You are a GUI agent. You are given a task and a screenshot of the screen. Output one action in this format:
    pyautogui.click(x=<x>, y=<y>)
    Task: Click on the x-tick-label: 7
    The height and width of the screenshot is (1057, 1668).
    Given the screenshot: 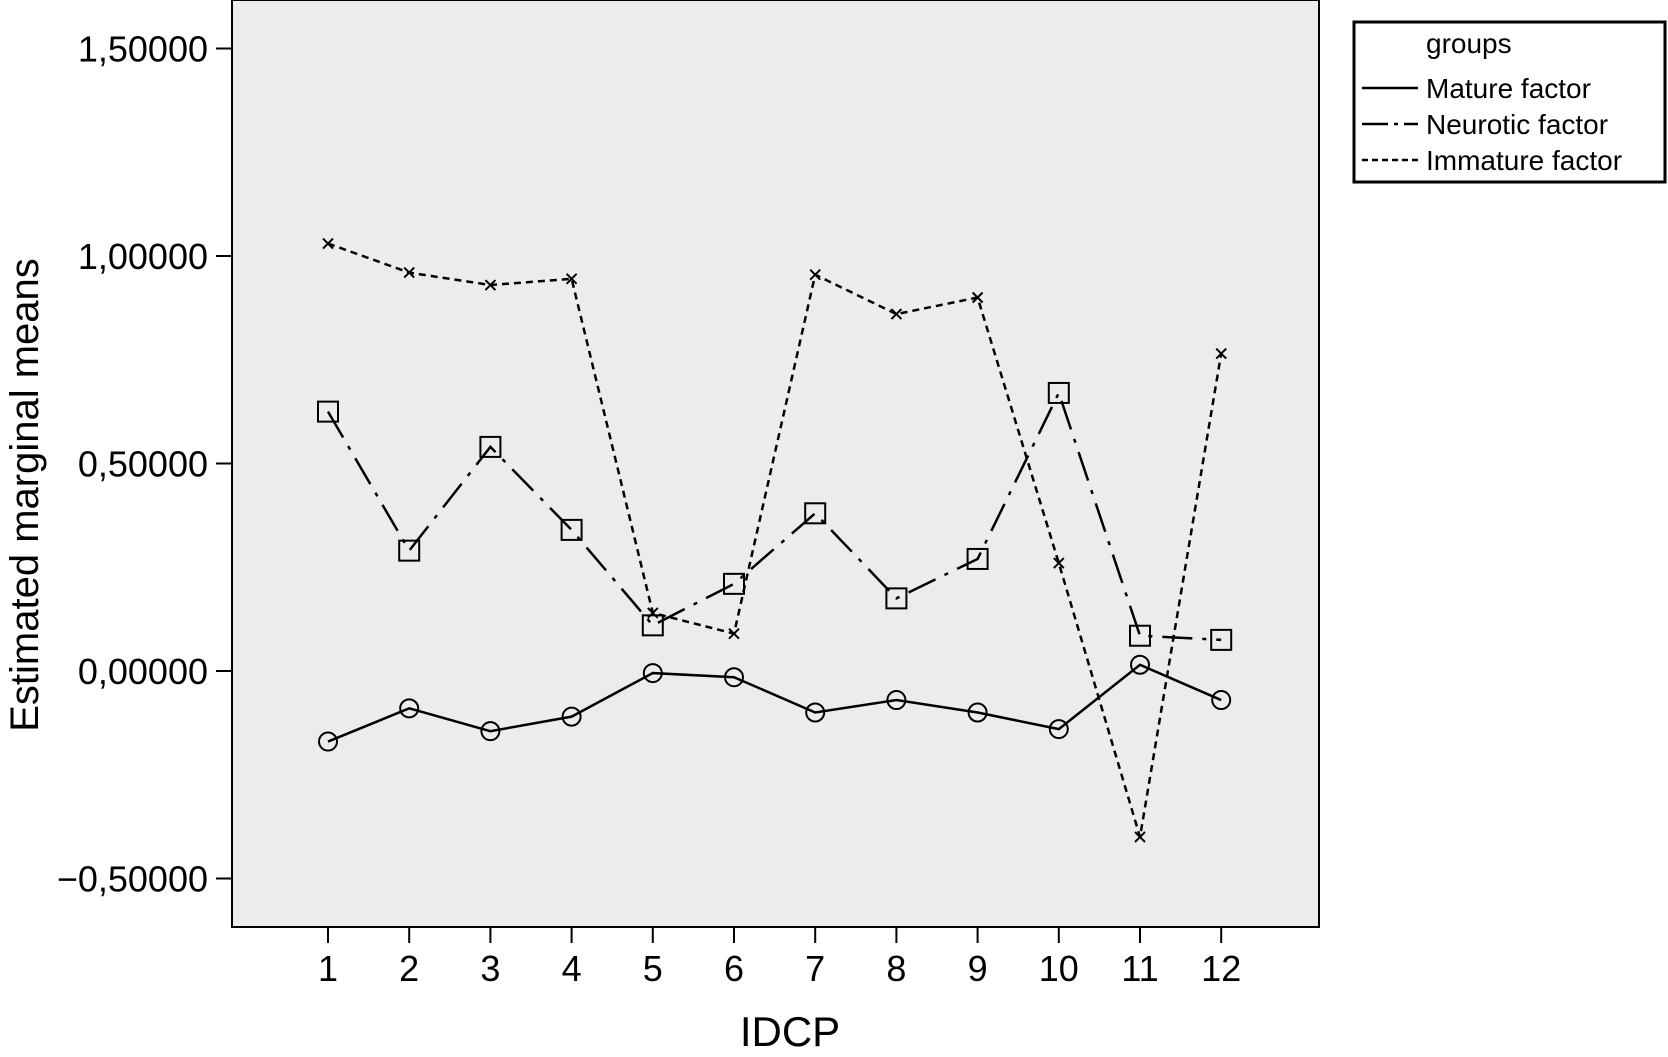 What is the action you would take?
    pyautogui.click(x=815, y=968)
    